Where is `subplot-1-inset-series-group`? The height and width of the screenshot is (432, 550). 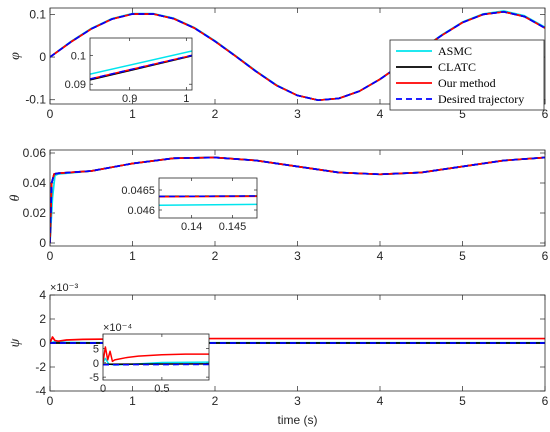
subplot-1-inset-series-group is located at coordinates (141, 65).